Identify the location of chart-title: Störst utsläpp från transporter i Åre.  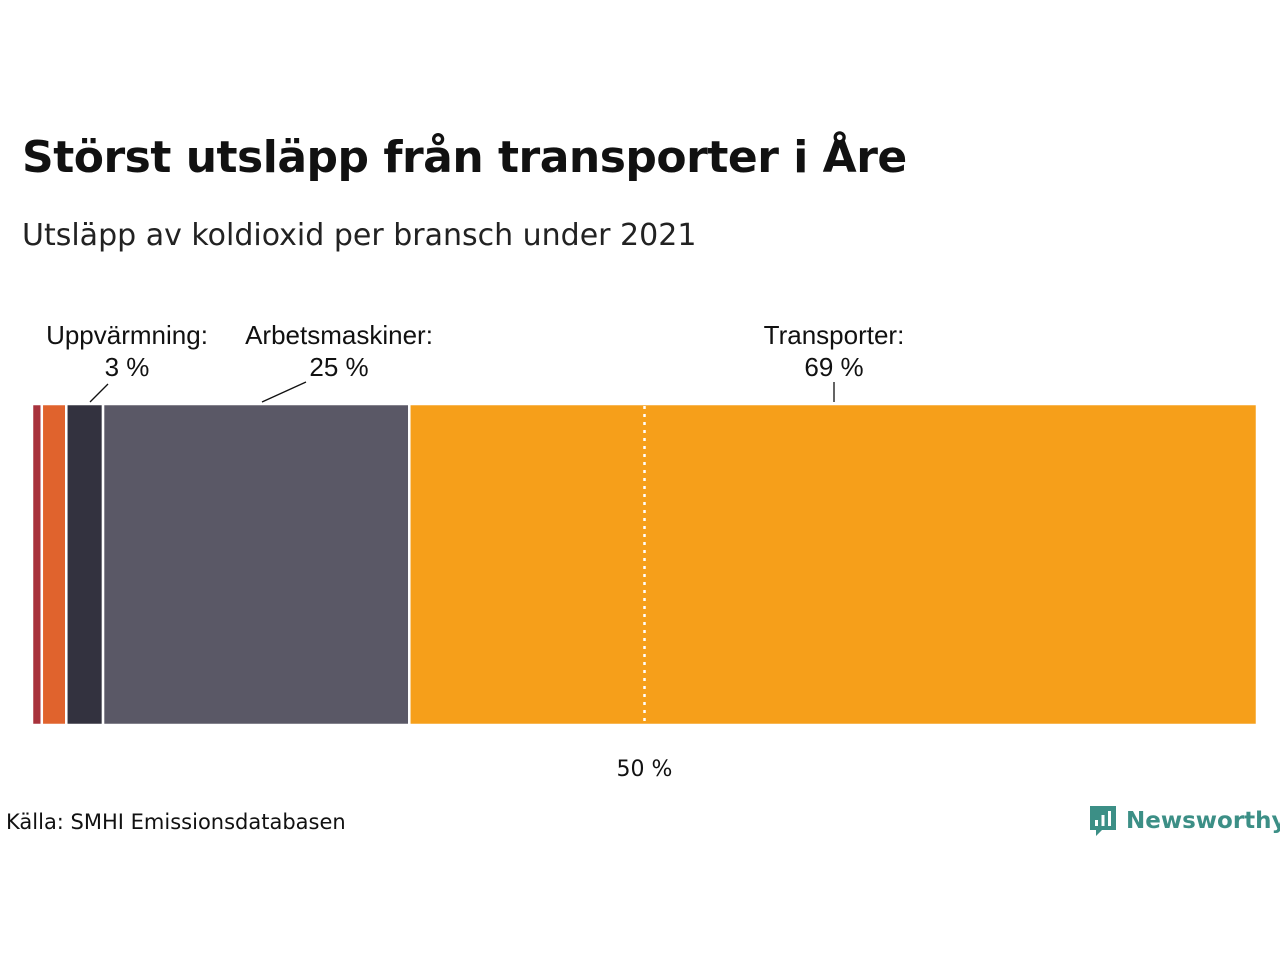
(464, 157).